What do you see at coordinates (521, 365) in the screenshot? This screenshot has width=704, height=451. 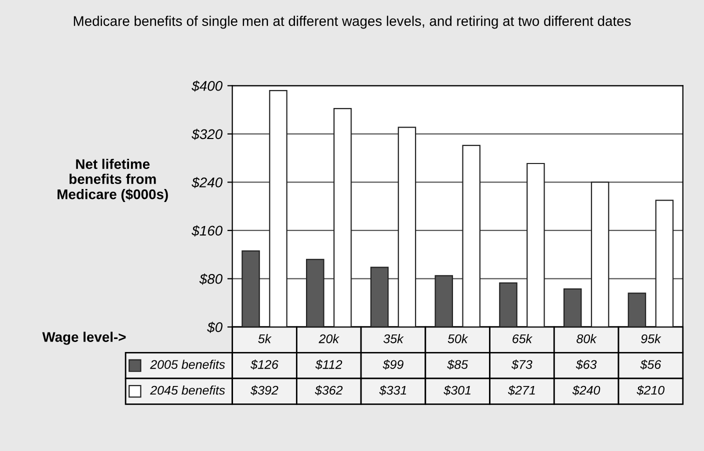 I see `data-label: $73` at bounding box center [521, 365].